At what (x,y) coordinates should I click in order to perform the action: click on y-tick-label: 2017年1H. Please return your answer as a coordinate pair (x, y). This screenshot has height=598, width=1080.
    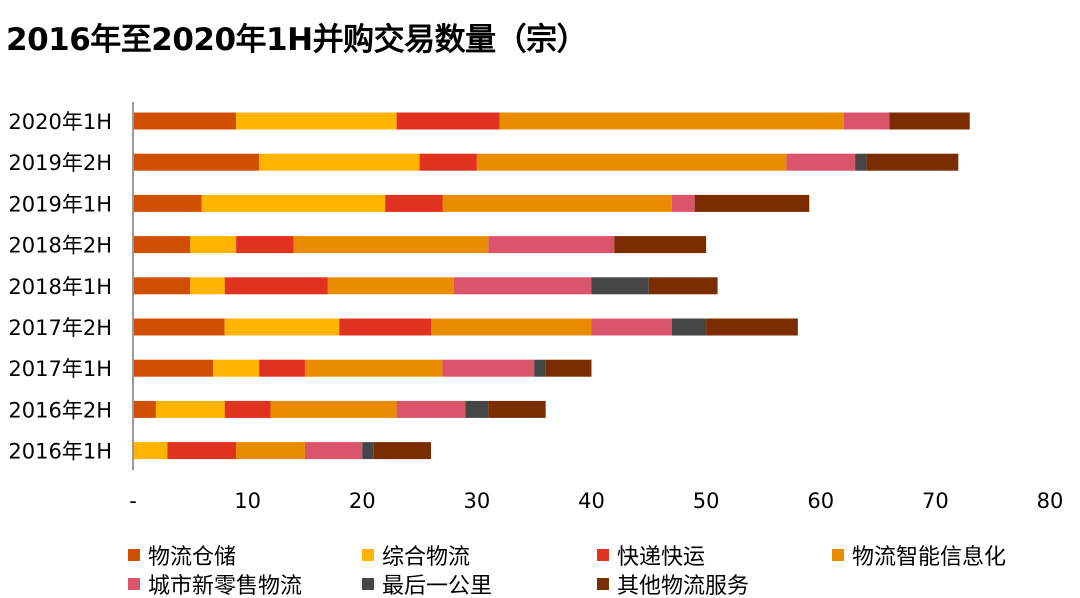
    Looking at the image, I should click on (60, 369).